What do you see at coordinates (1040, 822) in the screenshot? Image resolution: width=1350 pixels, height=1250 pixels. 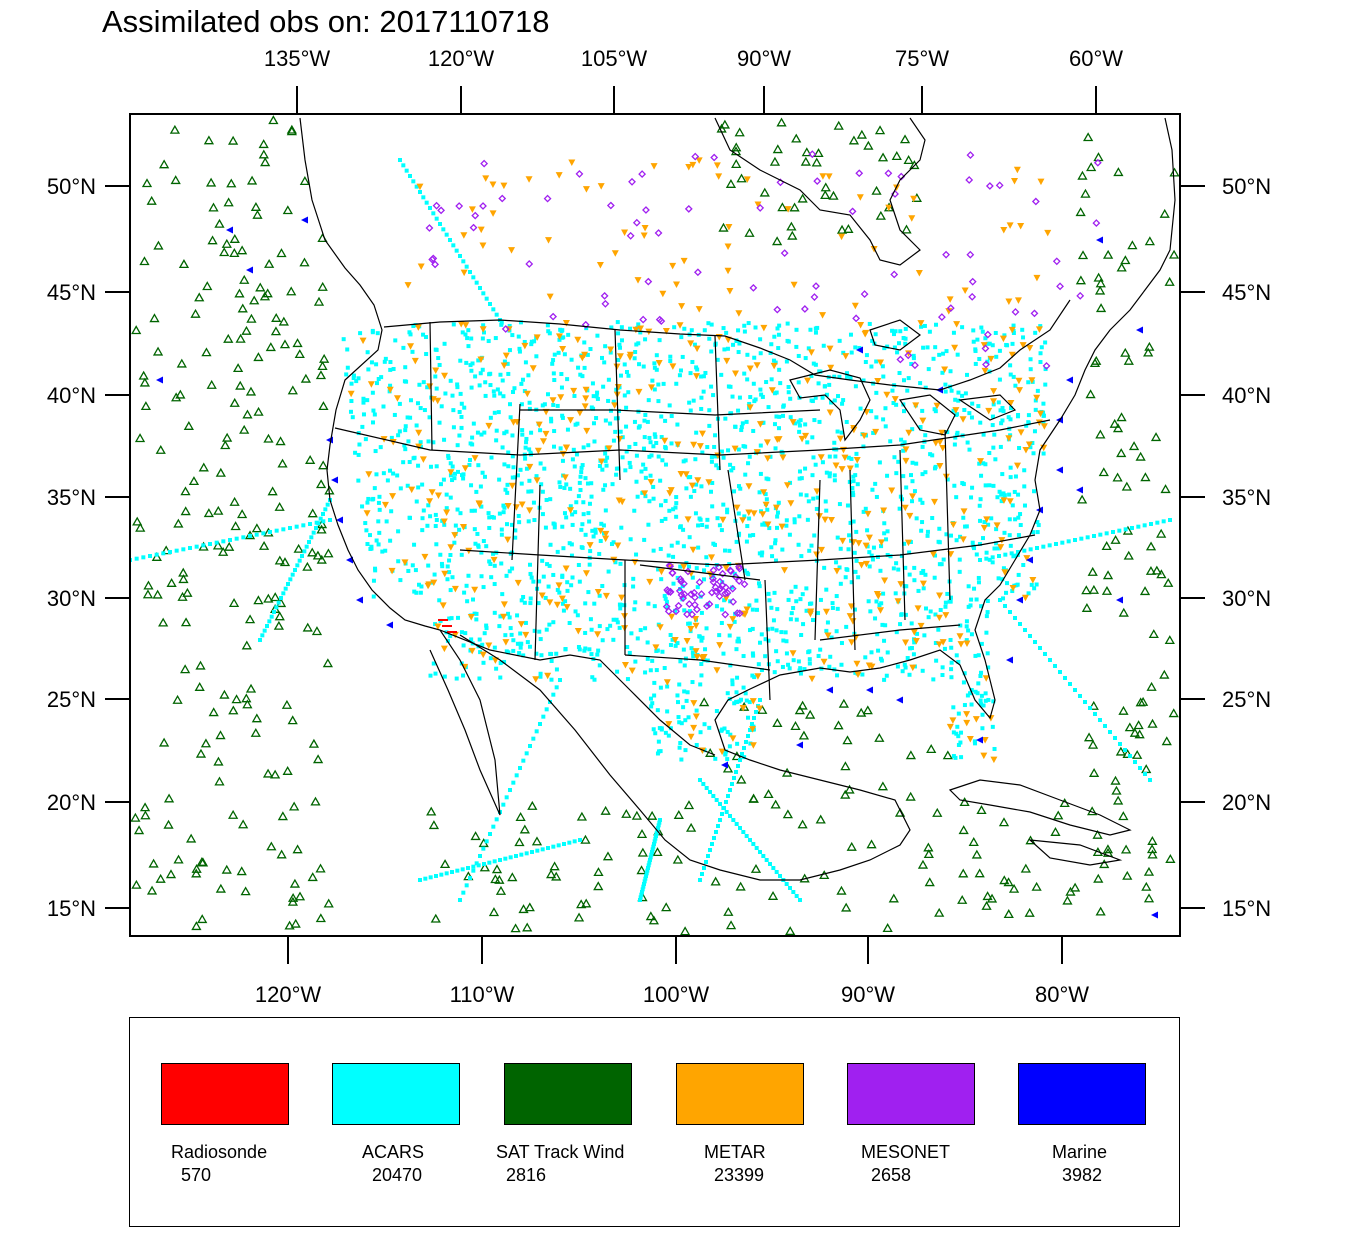 I see `cuba-caribbean` at bounding box center [1040, 822].